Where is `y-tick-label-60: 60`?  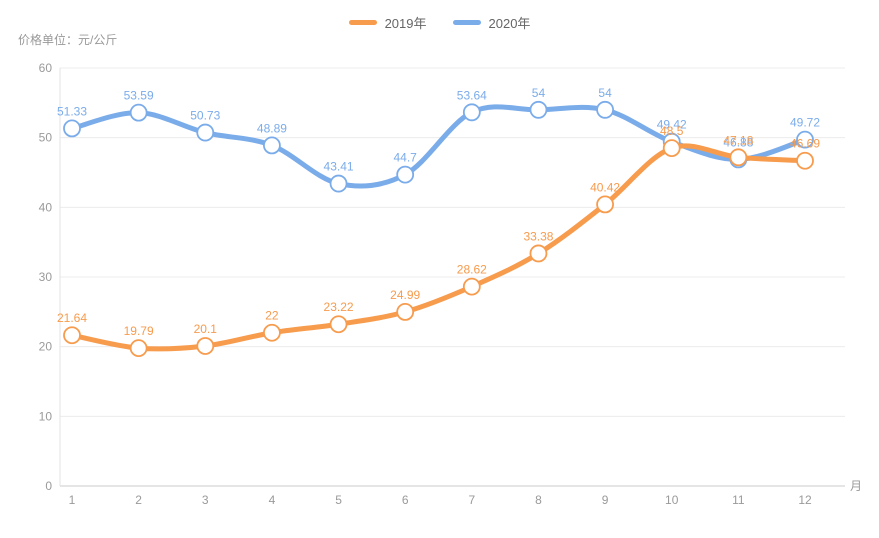 y-tick-label-60: 60 is located at coordinates (46, 68).